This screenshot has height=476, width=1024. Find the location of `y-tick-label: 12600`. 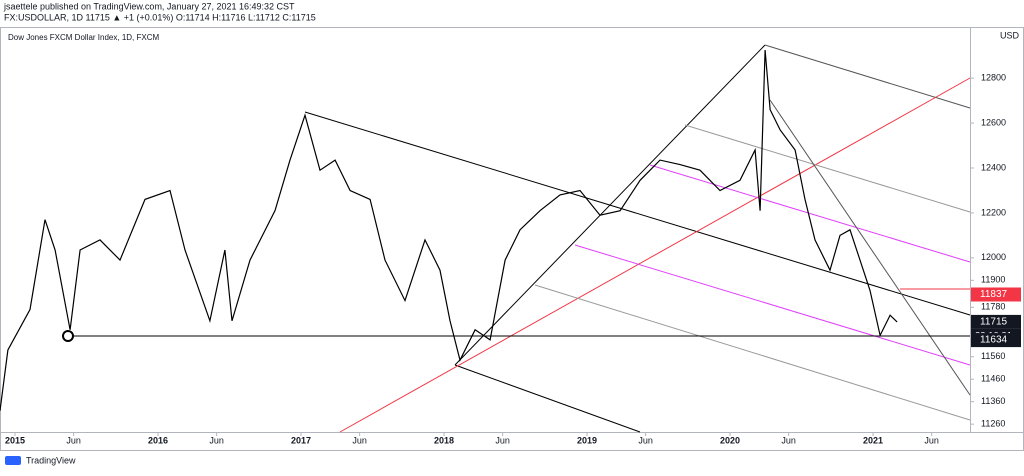

y-tick-label: 12600 is located at coordinates (993, 122).